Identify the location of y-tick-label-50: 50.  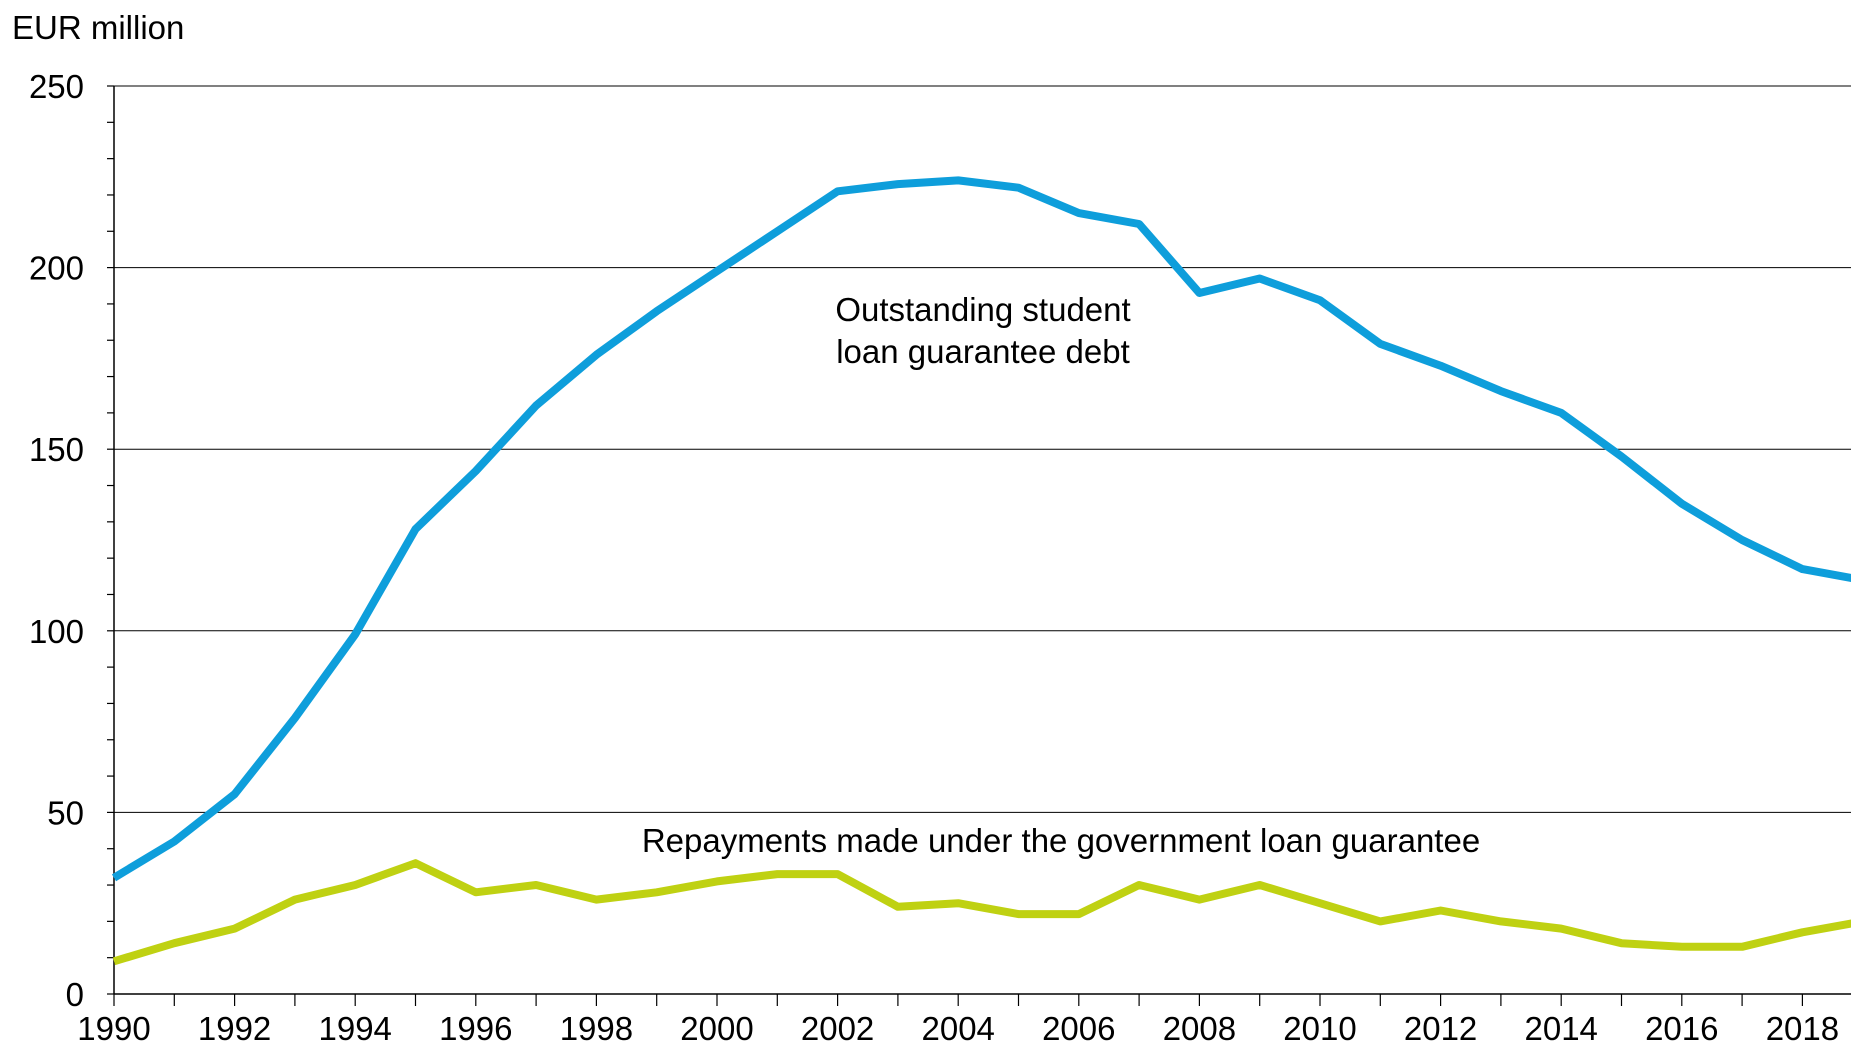
(65, 812).